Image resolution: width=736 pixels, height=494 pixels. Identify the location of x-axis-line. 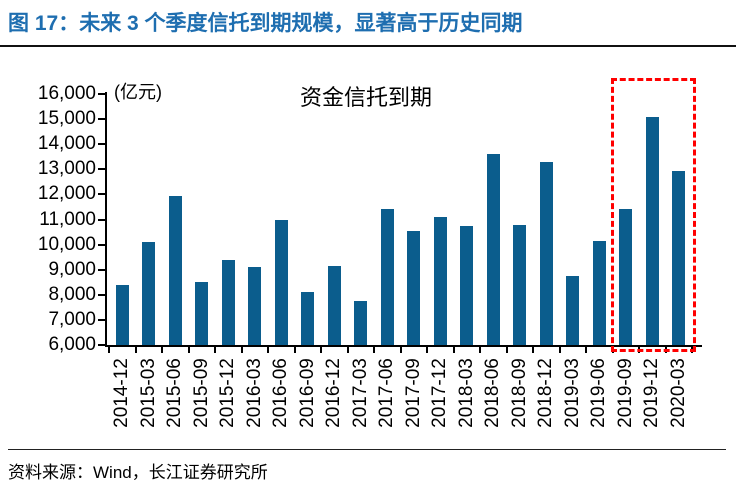
(403, 346).